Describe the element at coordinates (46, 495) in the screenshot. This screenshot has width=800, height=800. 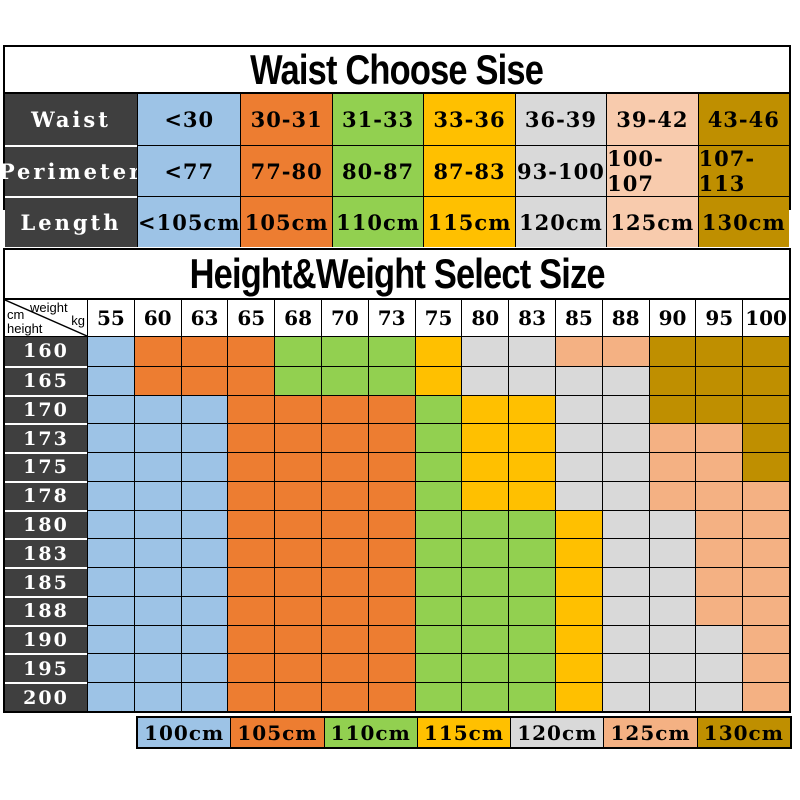
I see `height-row-header: 178` at that location.